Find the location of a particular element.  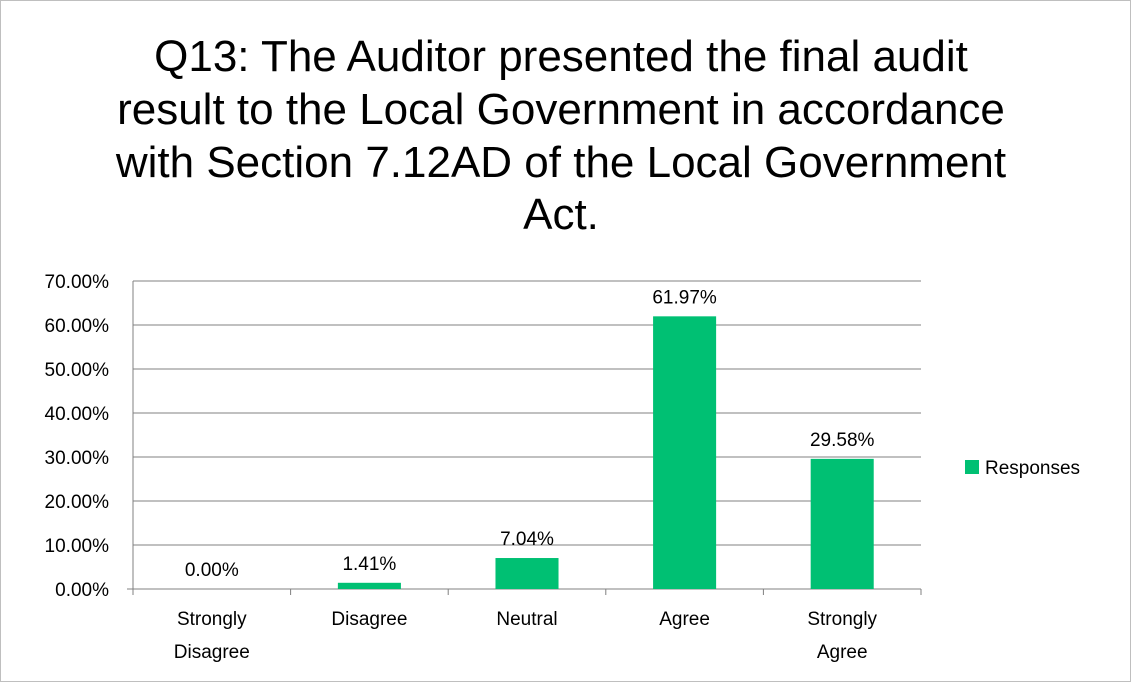

y-tick-label: 30.00% is located at coordinates (77, 458).